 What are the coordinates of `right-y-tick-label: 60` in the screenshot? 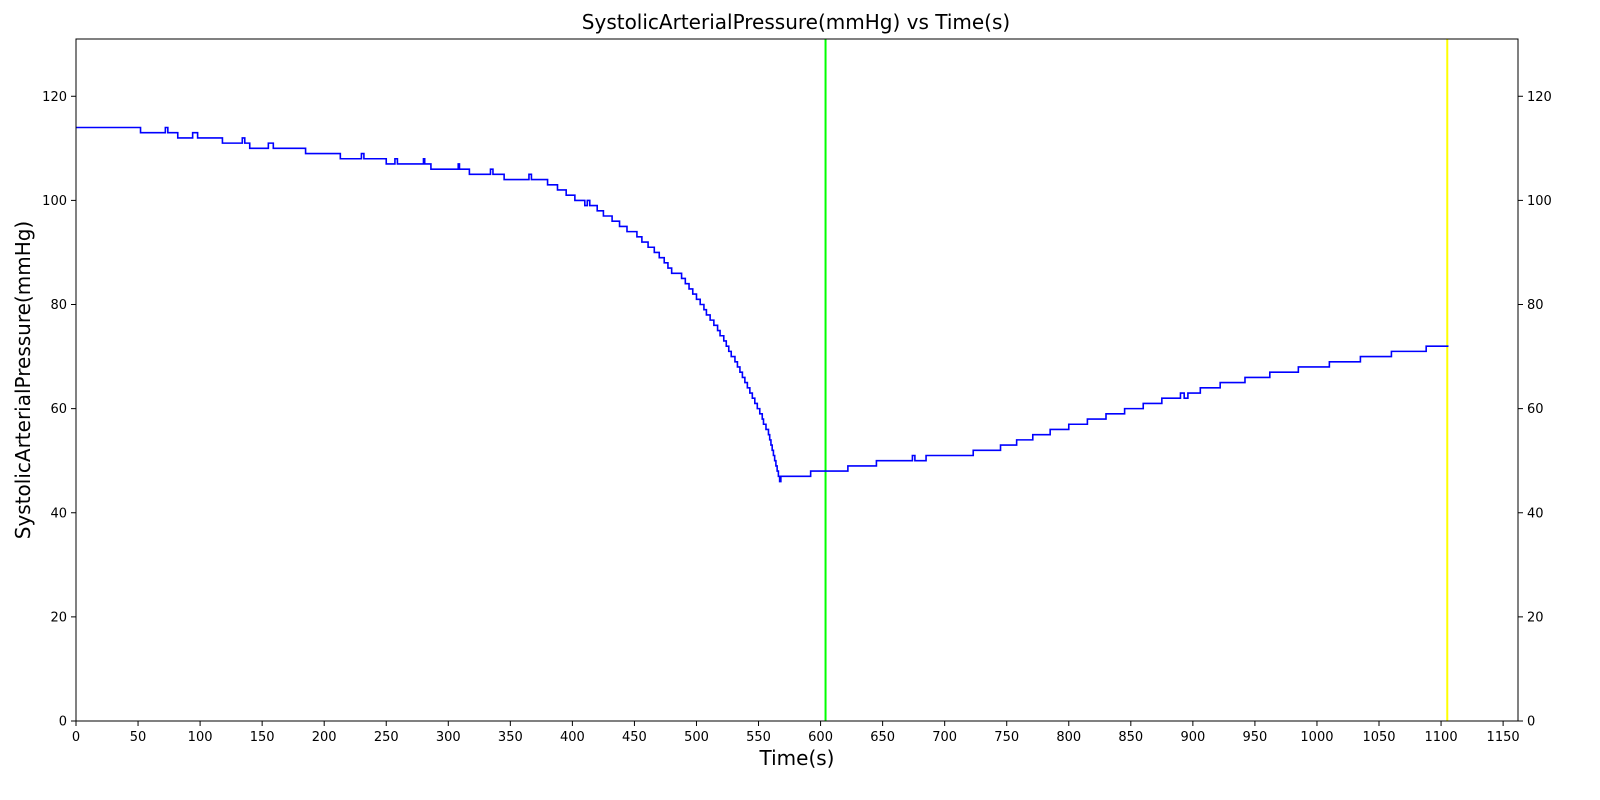 It's located at (1535, 409).